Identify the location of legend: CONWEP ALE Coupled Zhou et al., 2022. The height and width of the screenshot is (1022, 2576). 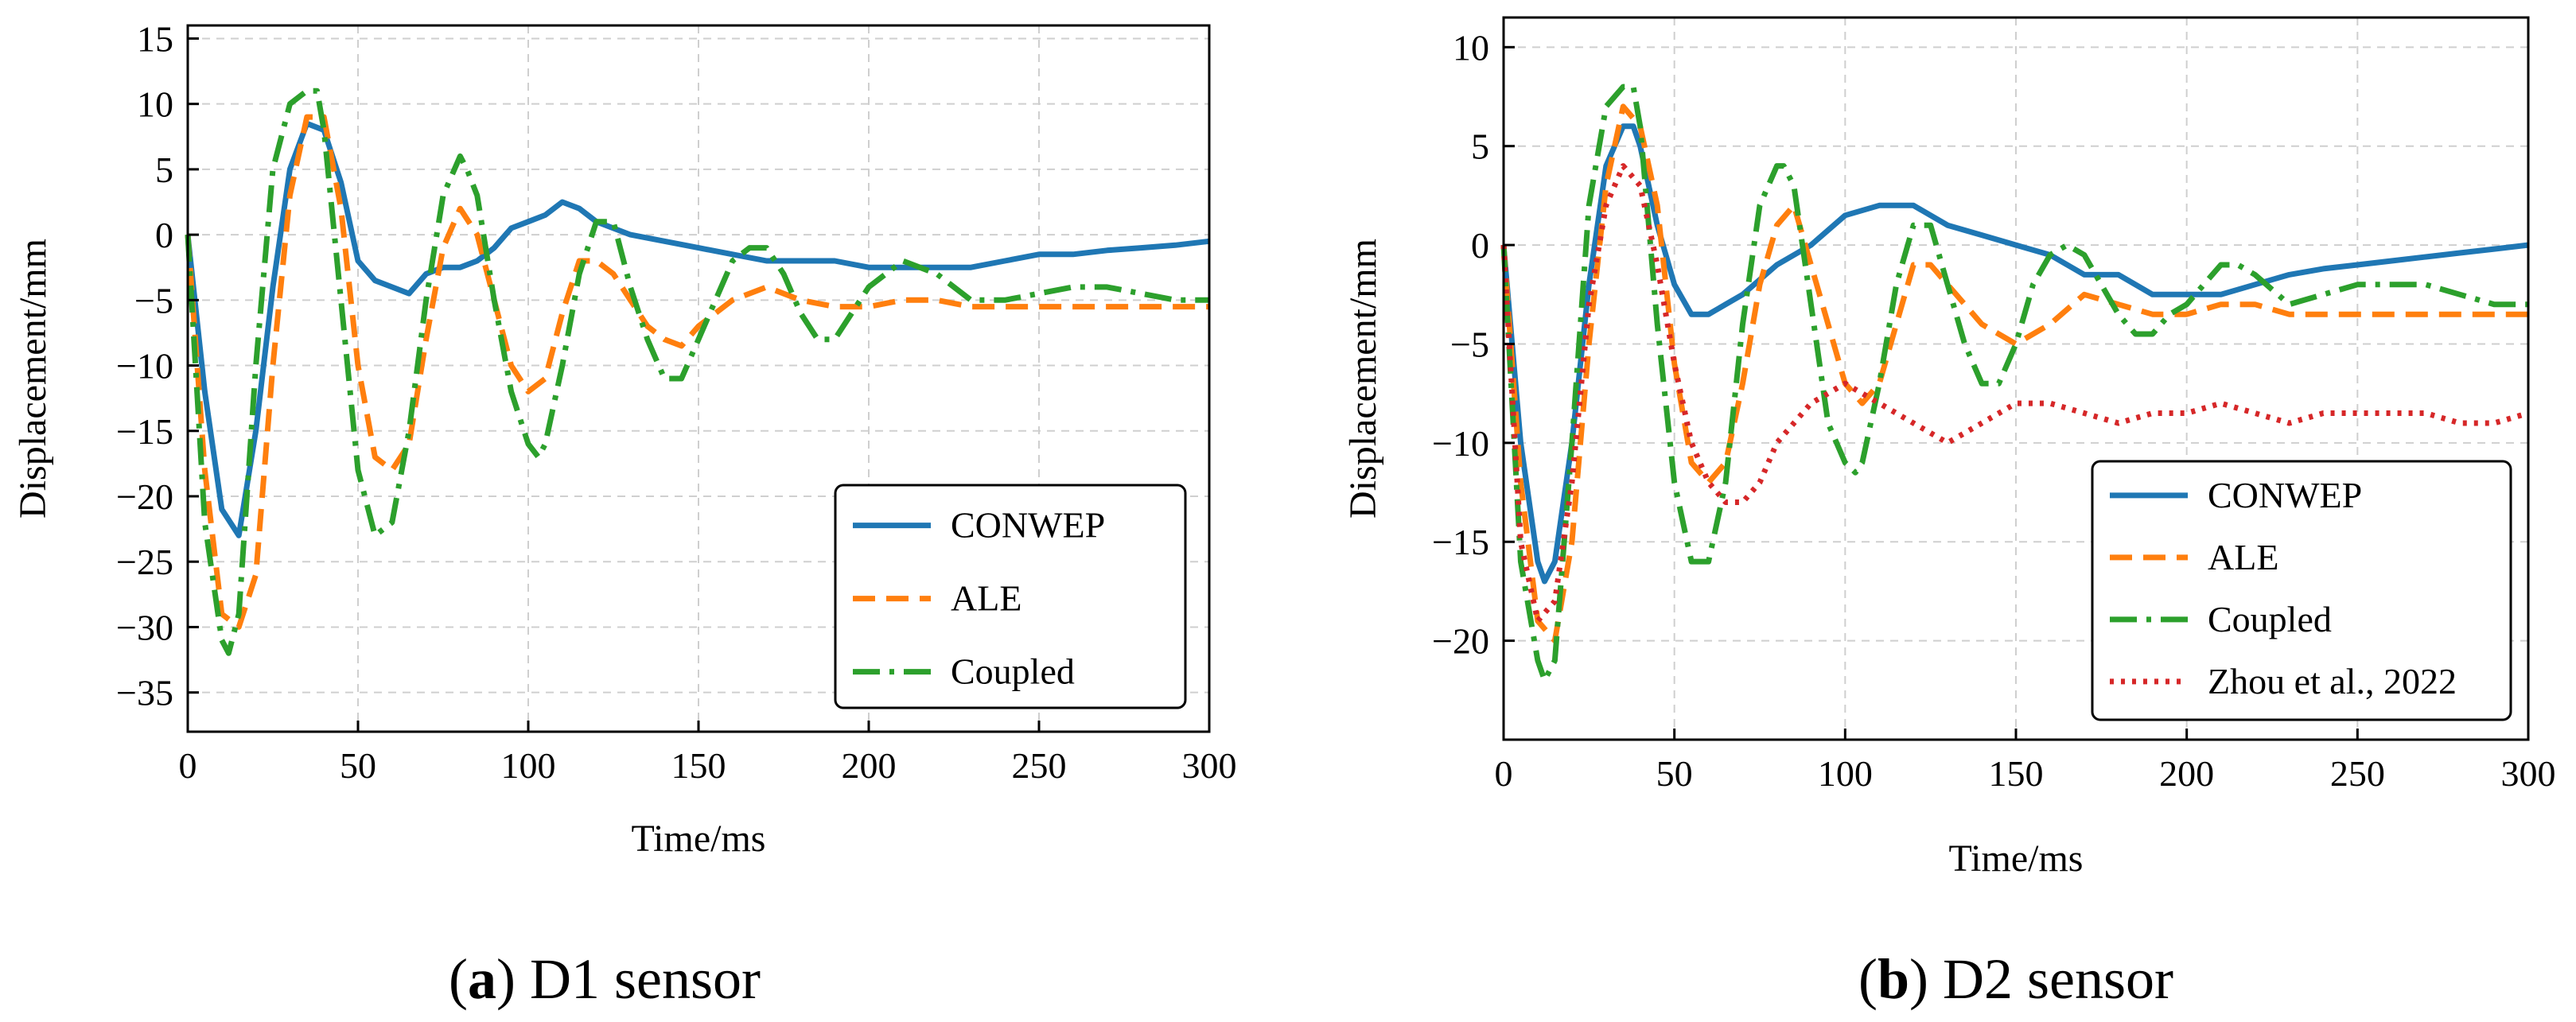
(2302, 590).